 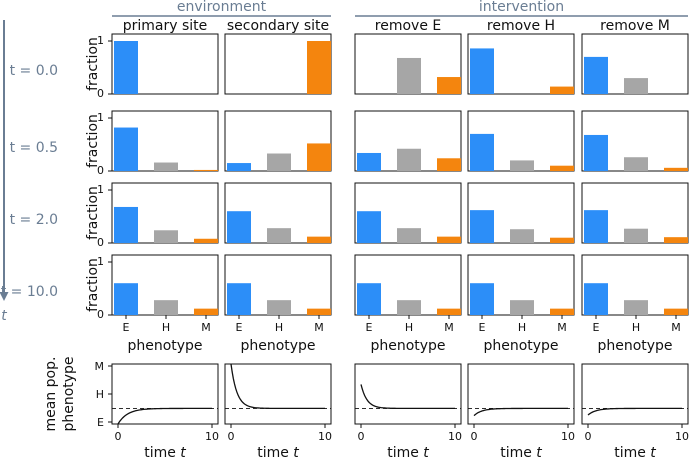 I want to click on mean-y-tick-label: M, so click(x=100, y=366).